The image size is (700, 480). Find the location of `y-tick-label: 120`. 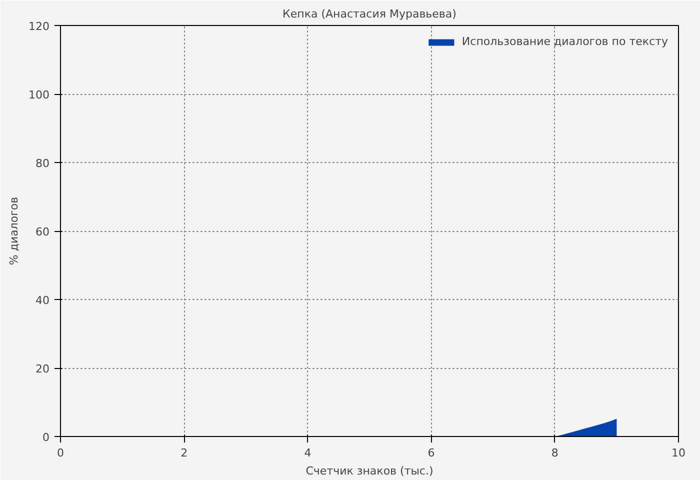

y-tick-label: 120 is located at coordinates (39, 26).